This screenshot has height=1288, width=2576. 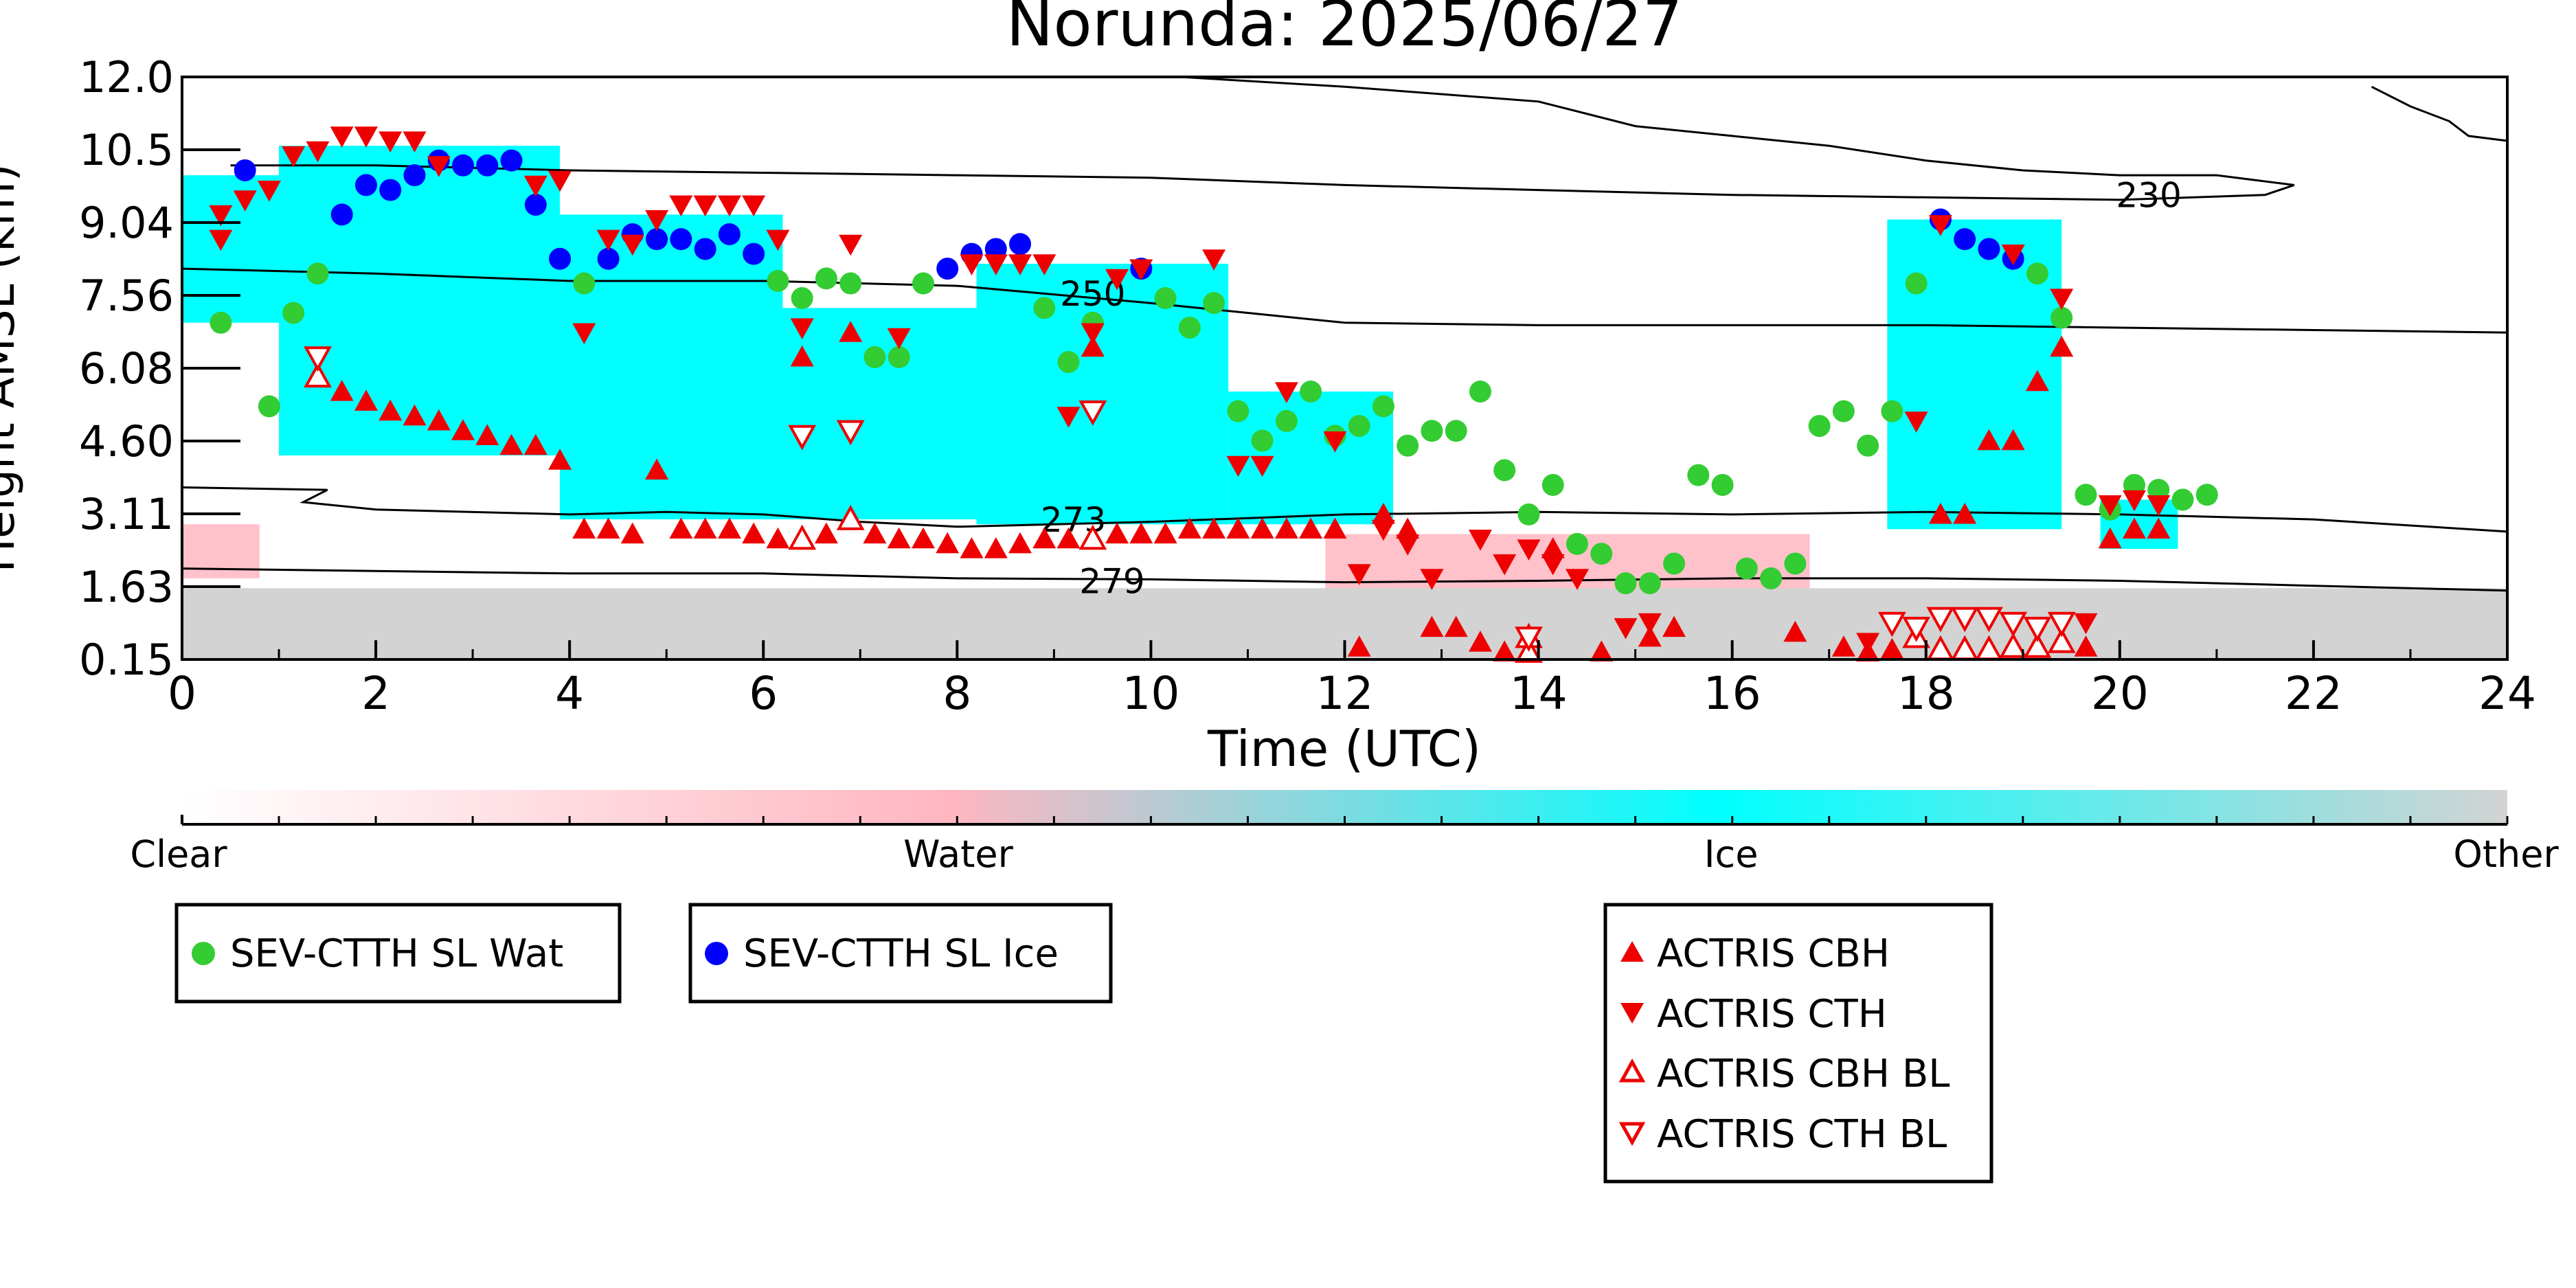 I want to click on colorbar-label-clear: Clear, so click(x=178, y=854).